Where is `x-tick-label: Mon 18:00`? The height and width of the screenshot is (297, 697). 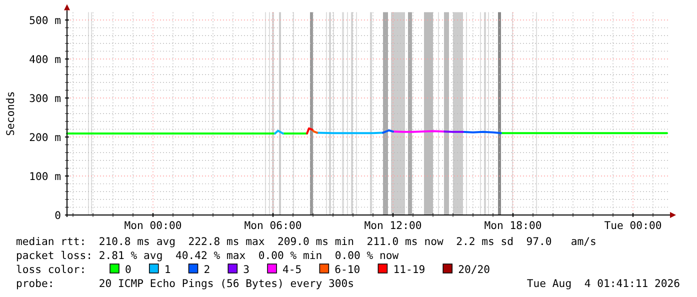
x-tick-label: Mon 18:00 is located at coordinates (513, 226).